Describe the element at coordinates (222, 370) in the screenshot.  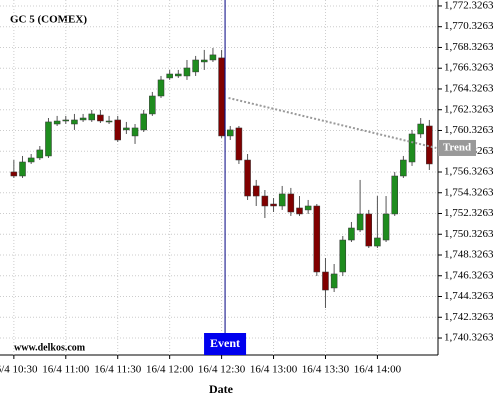
I see `x-tick-label: 16/4 12:30` at that location.